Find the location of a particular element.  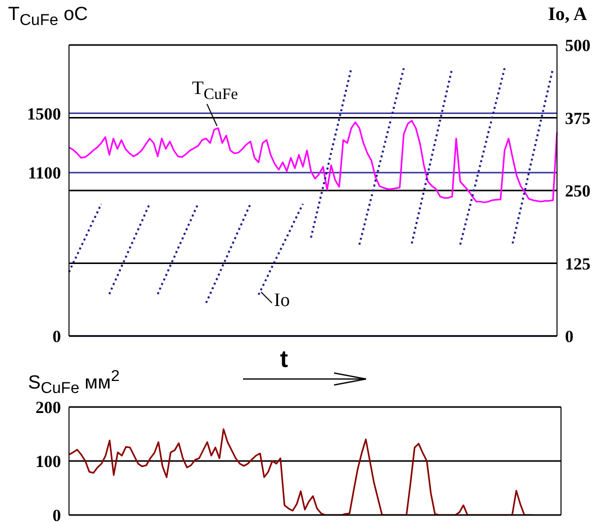

series-label: Io is located at coordinates (282, 301).